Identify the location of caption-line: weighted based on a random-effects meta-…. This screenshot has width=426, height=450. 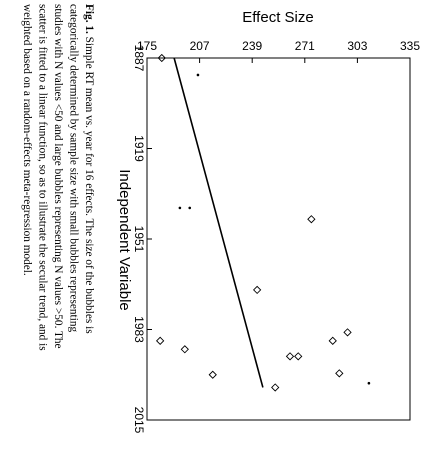
(27, 140).